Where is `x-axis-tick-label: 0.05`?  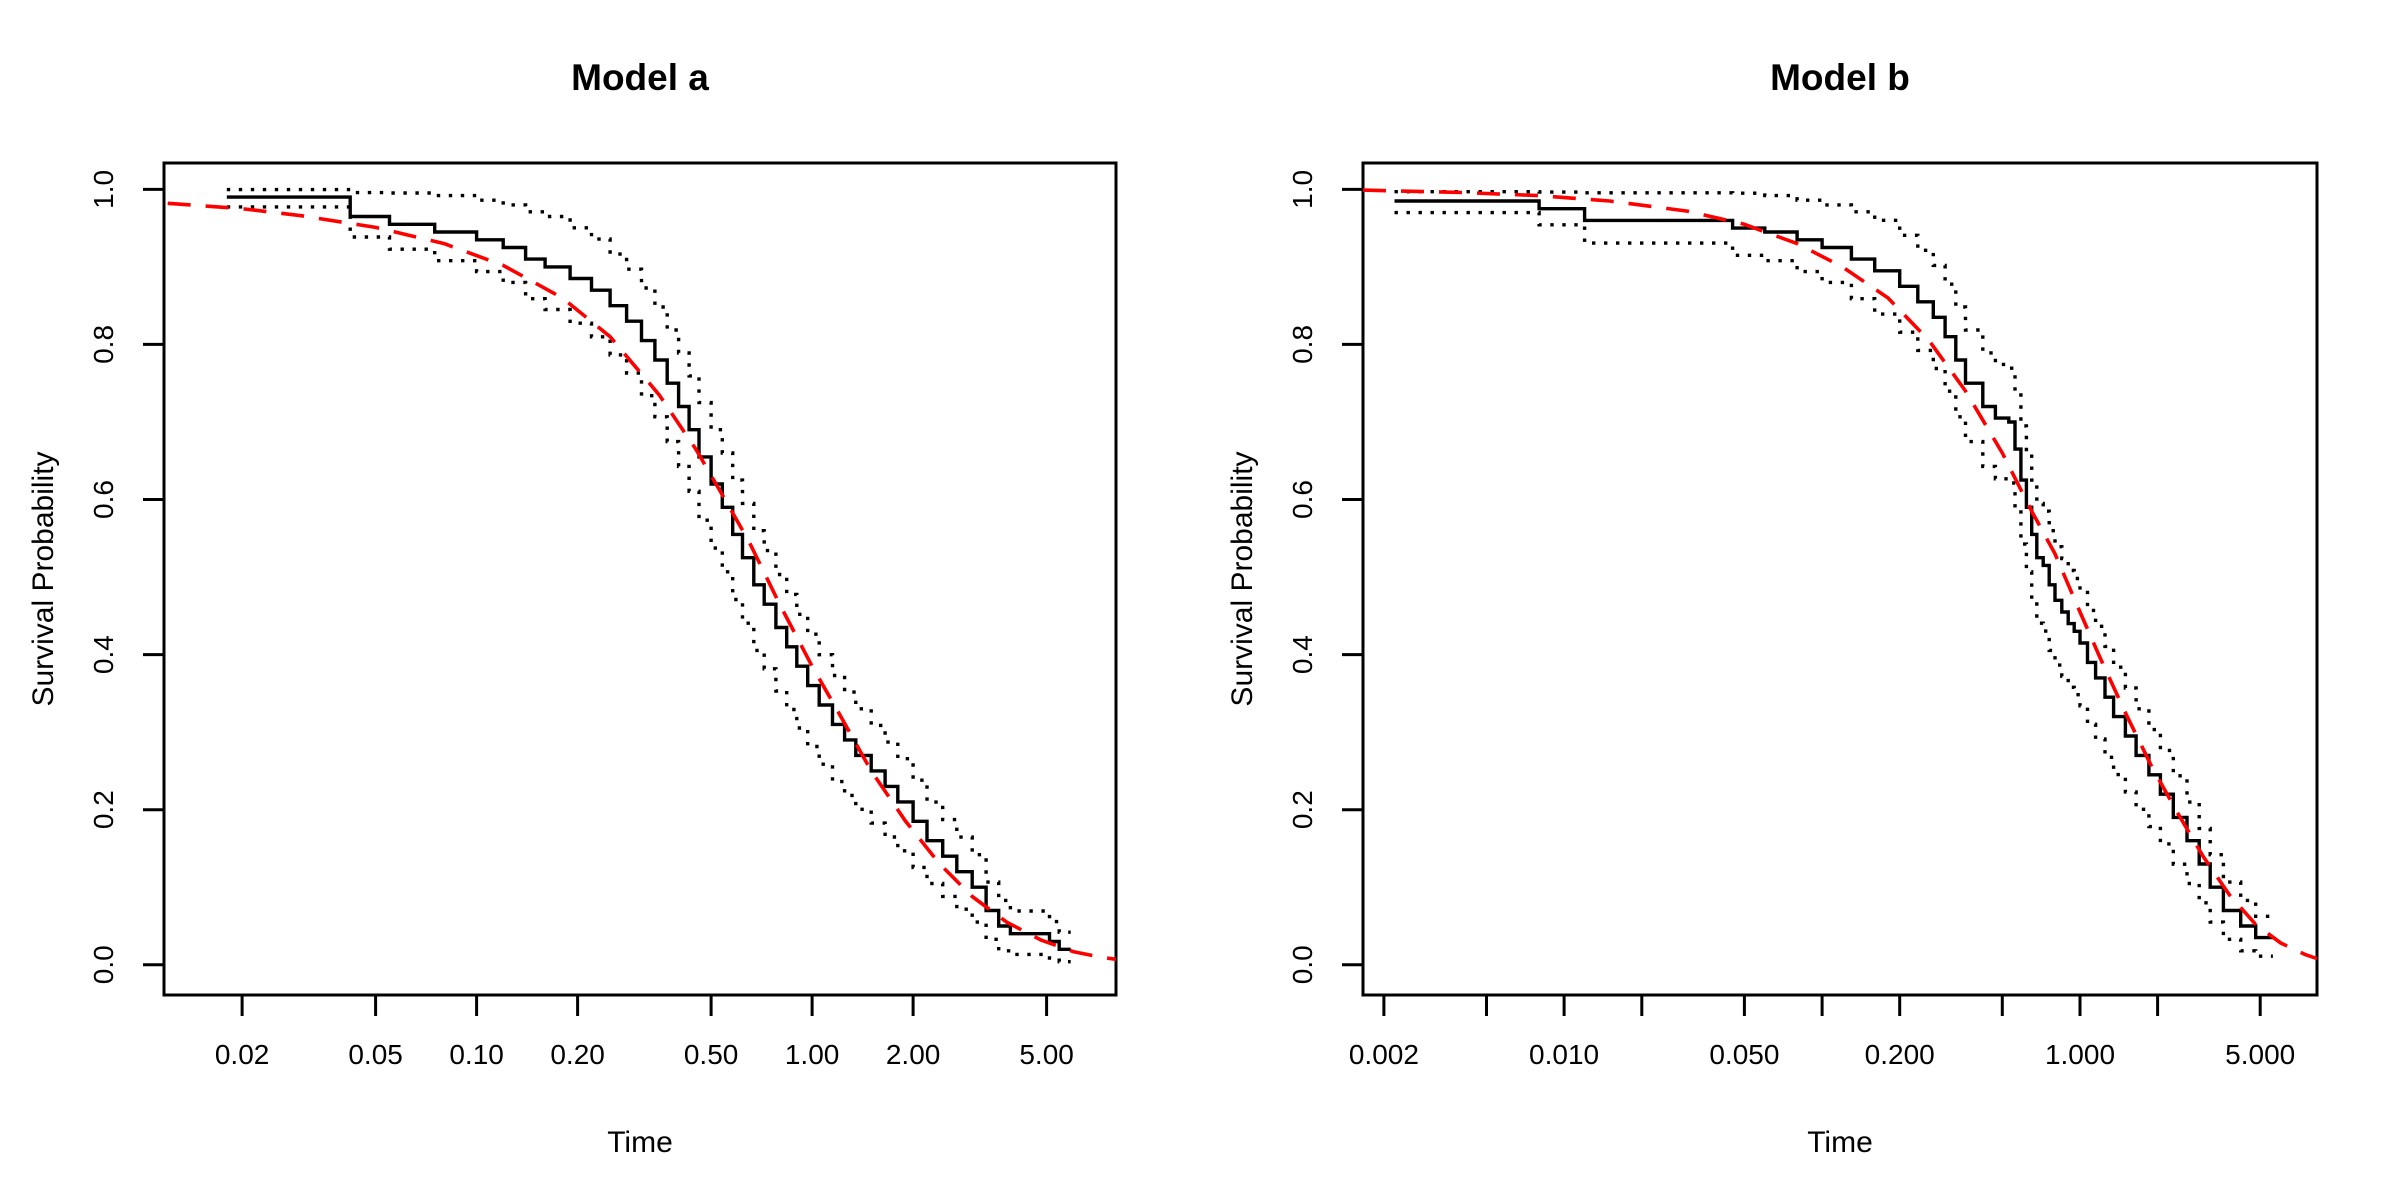
x-axis-tick-label: 0.05 is located at coordinates (375, 1054).